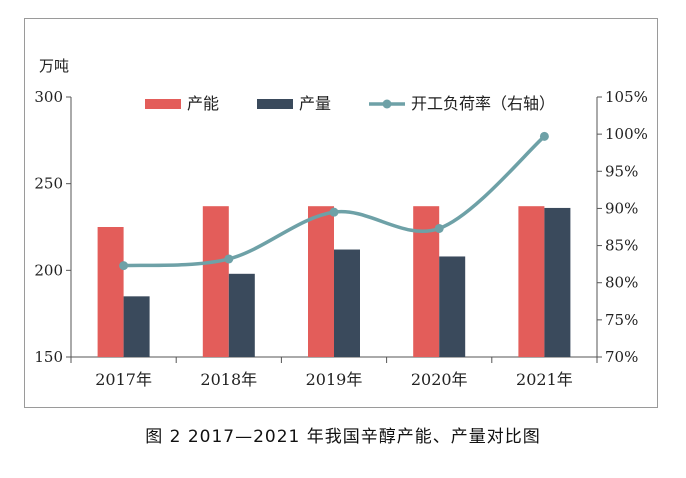 This screenshot has width=686, height=478. I want to click on x-tick-label: 2019年, so click(334, 379).